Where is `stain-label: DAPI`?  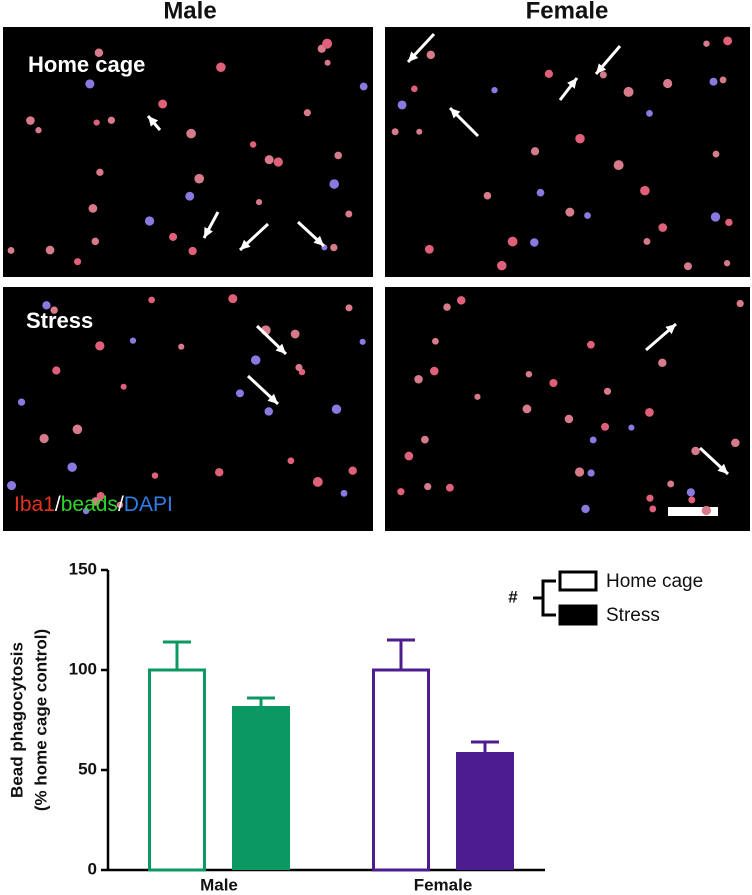 stain-label: DAPI is located at coordinates (148, 504).